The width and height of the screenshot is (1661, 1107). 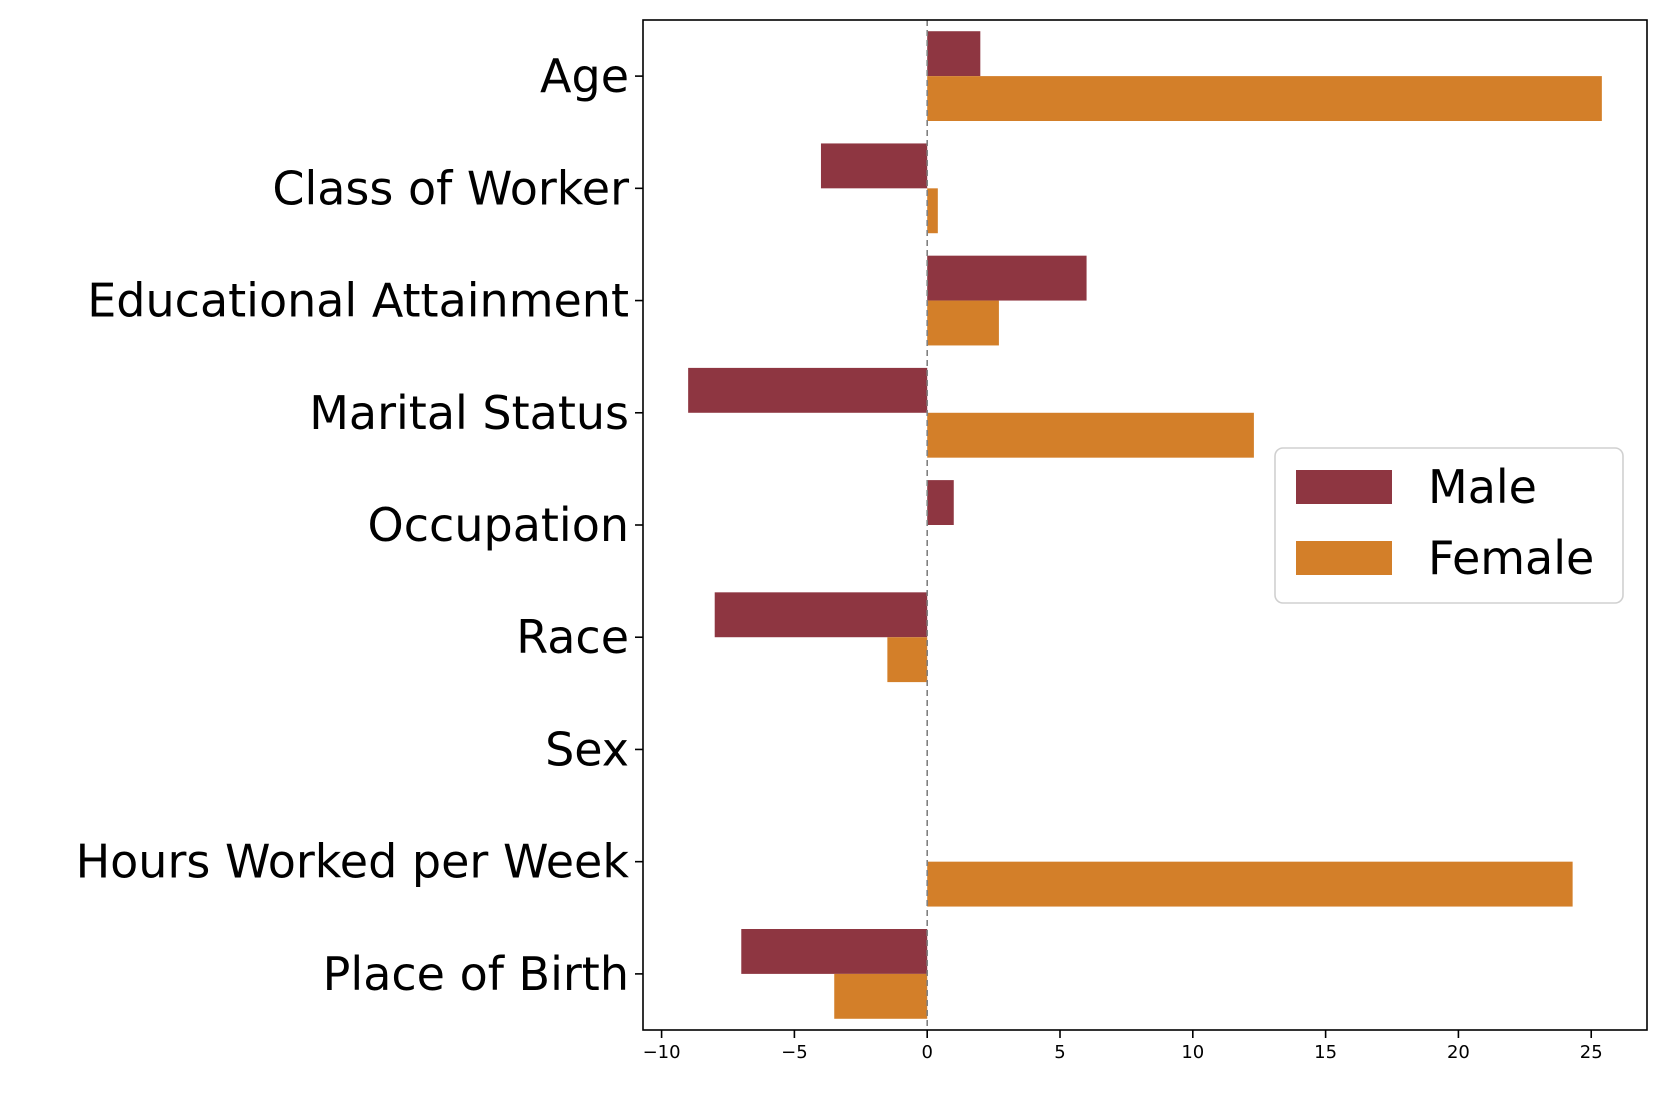 What do you see at coordinates (1123, 1046) in the screenshot?
I see `x-axis: −10 −5 0 5 10 15 20 25` at bounding box center [1123, 1046].